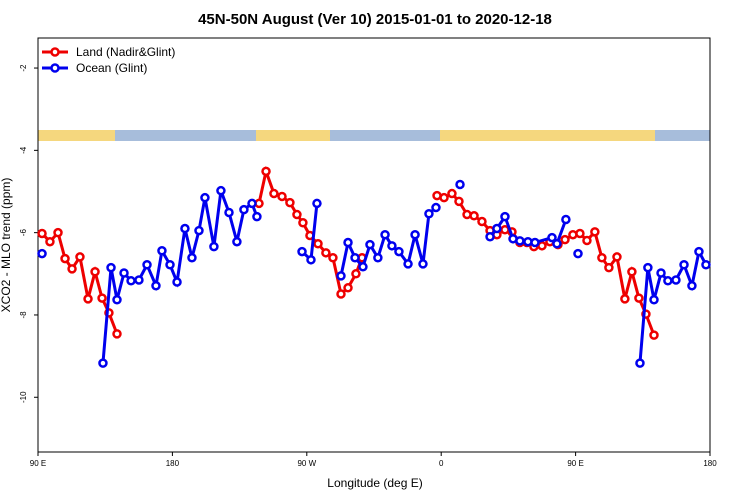 This screenshot has height=500, width=750. Describe the element at coordinates (306, 463) in the screenshot. I see `x-tick-label: 90 W` at that location.